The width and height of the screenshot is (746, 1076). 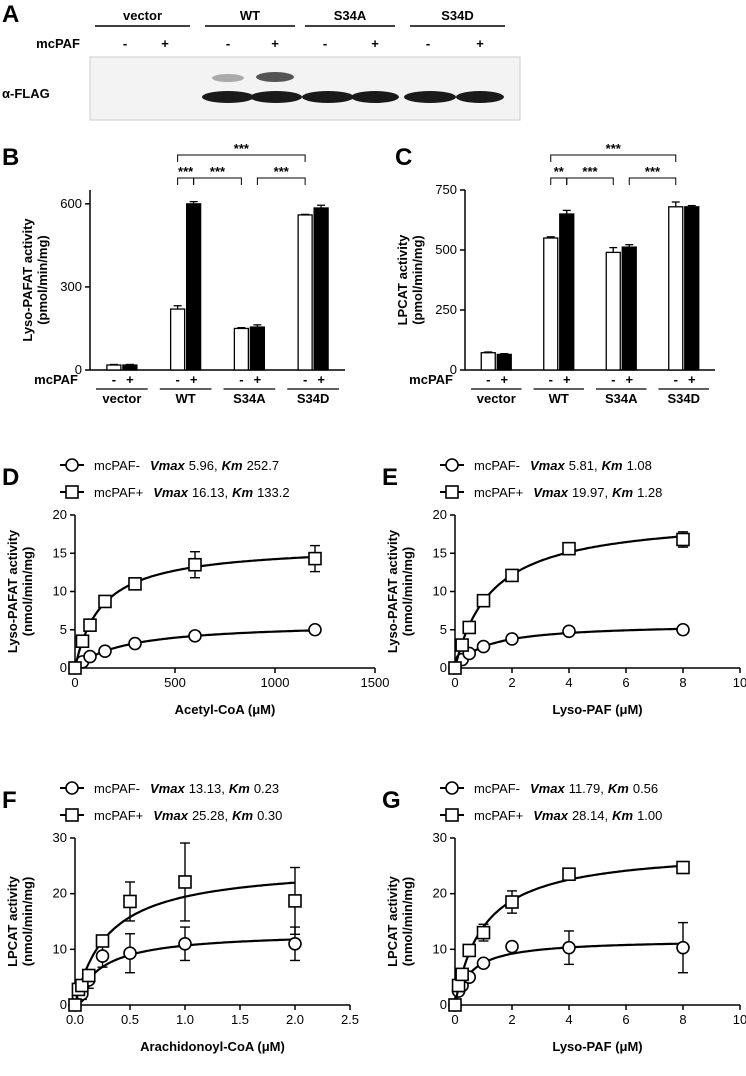 What do you see at coordinates (480, 43) in the screenshot?
I see `lane-sign: +` at bounding box center [480, 43].